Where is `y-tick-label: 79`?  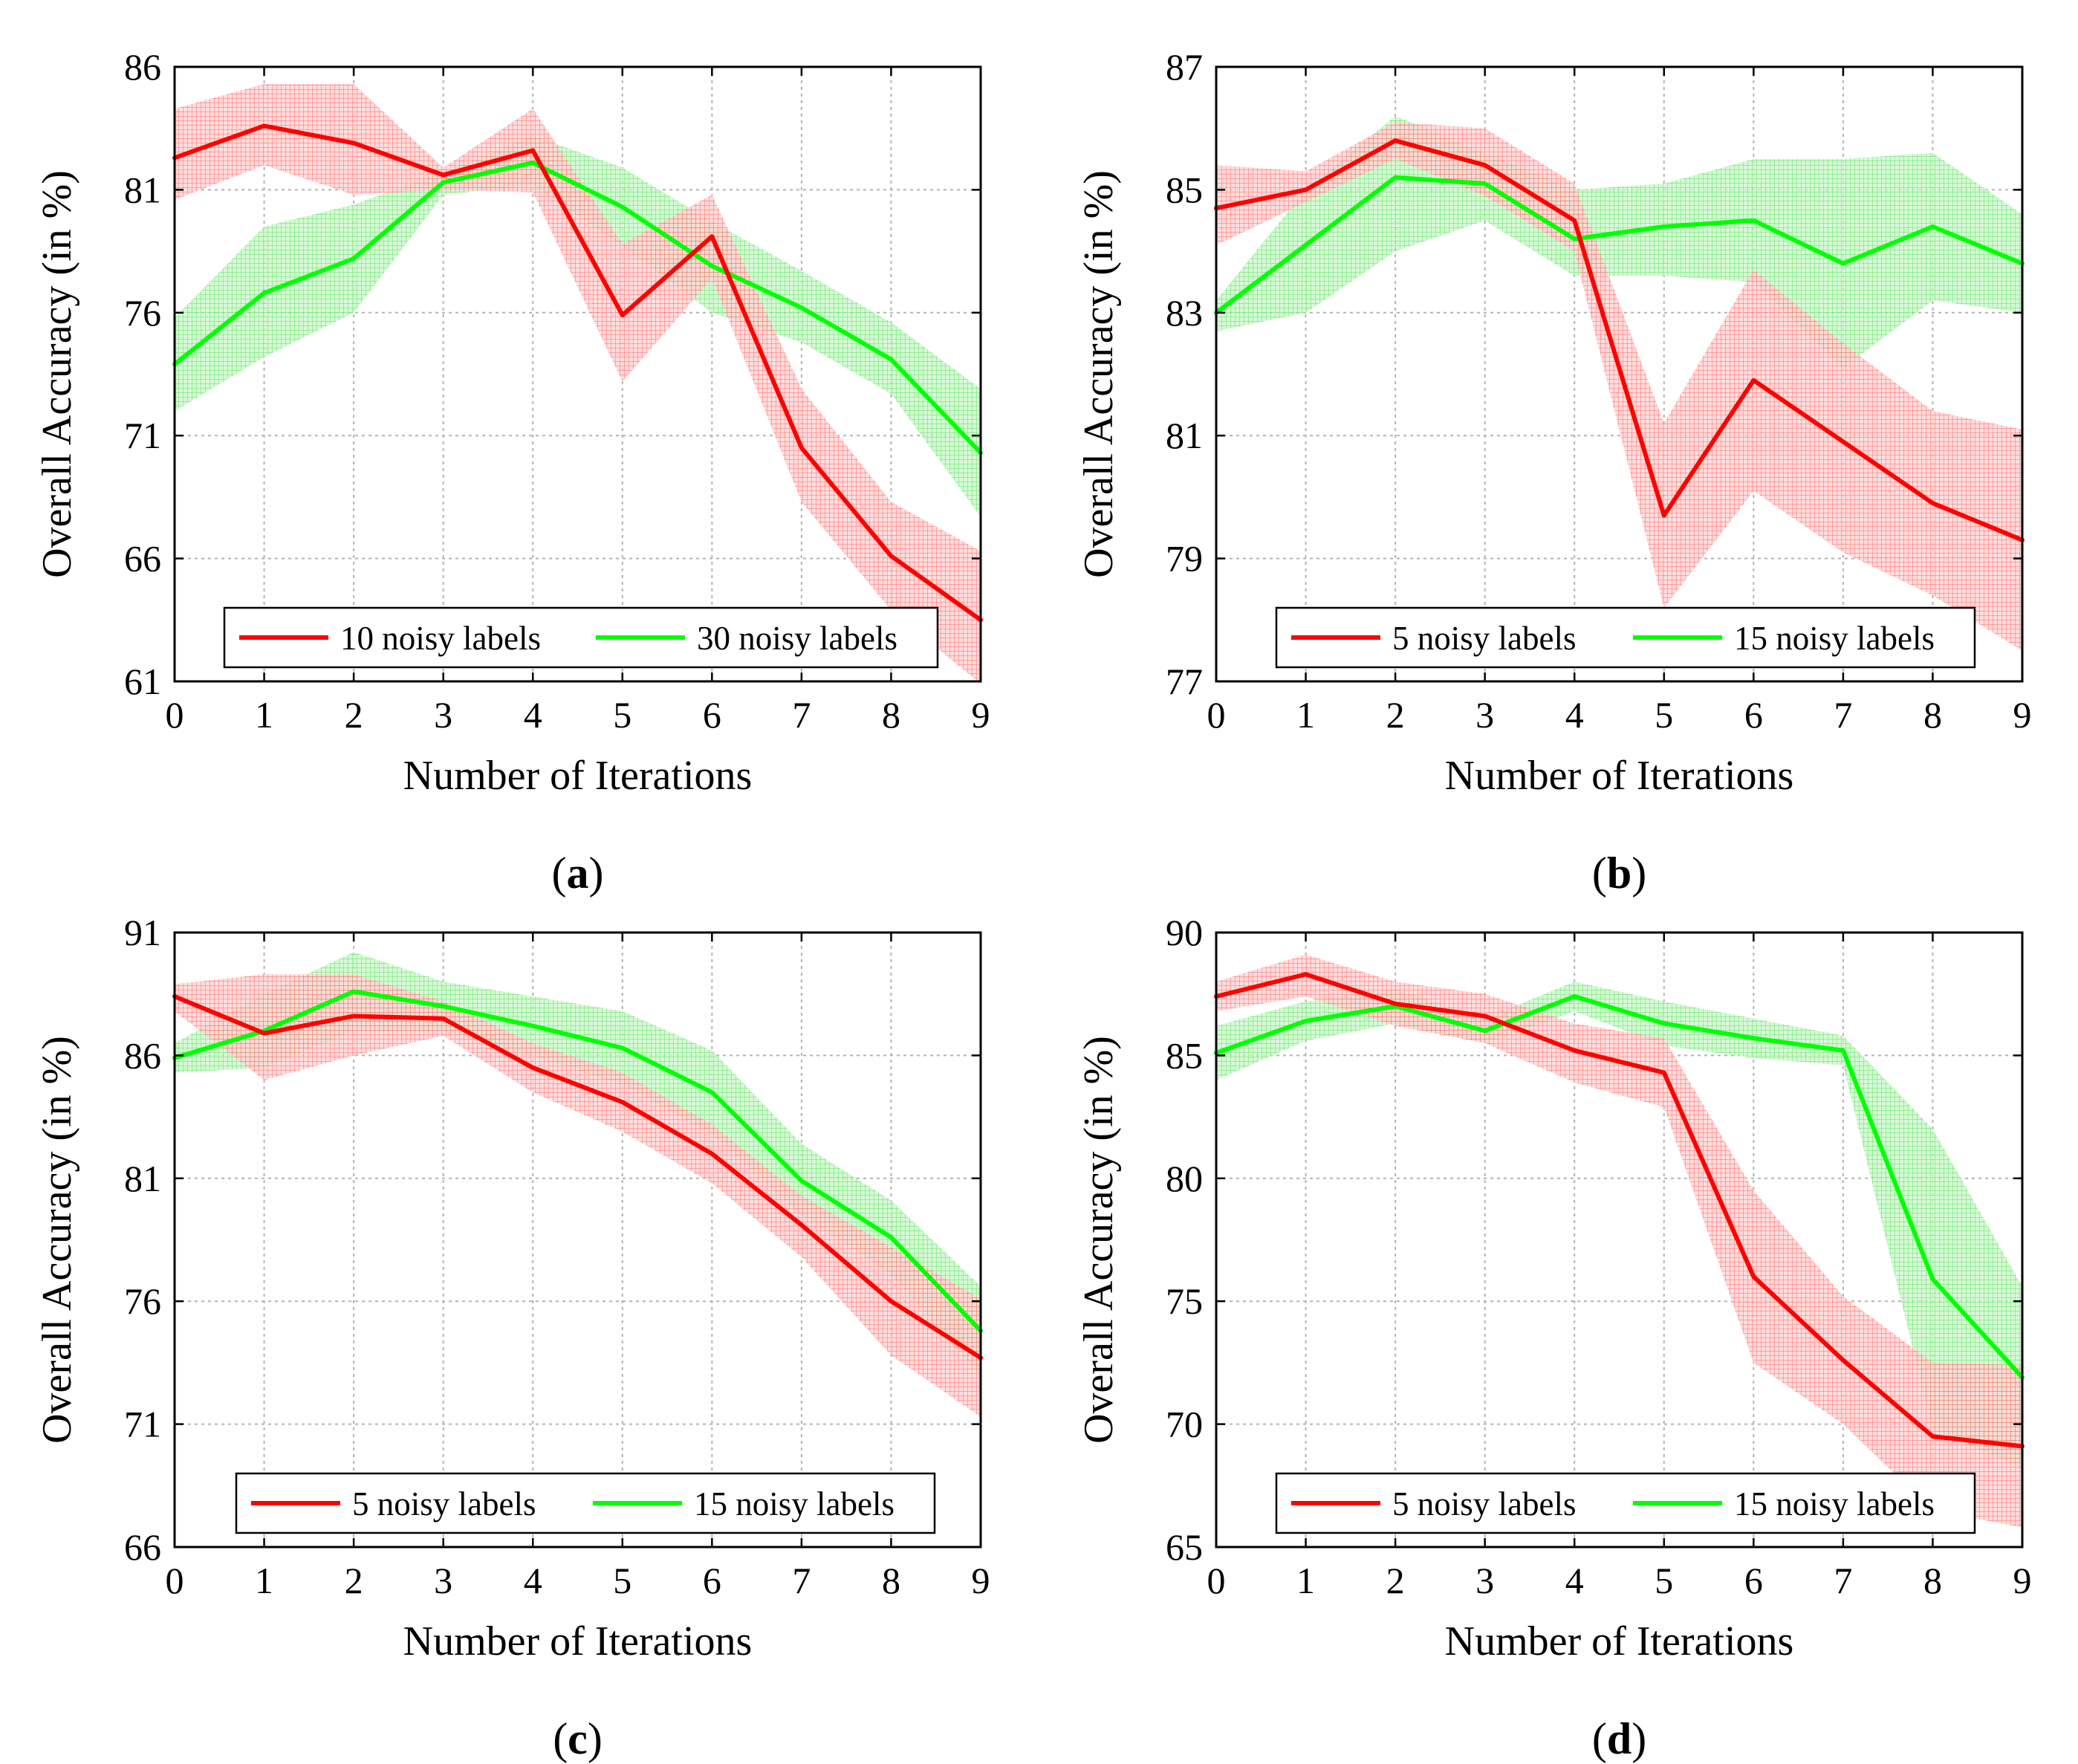 y-tick-label: 79 is located at coordinates (1184, 559).